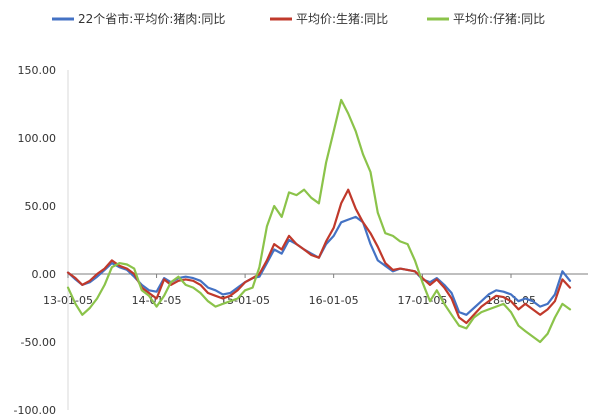  What do you see at coordinates (35, 410) in the screenshot?
I see `y-tick-label: -100.00` at bounding box center [35, 410].